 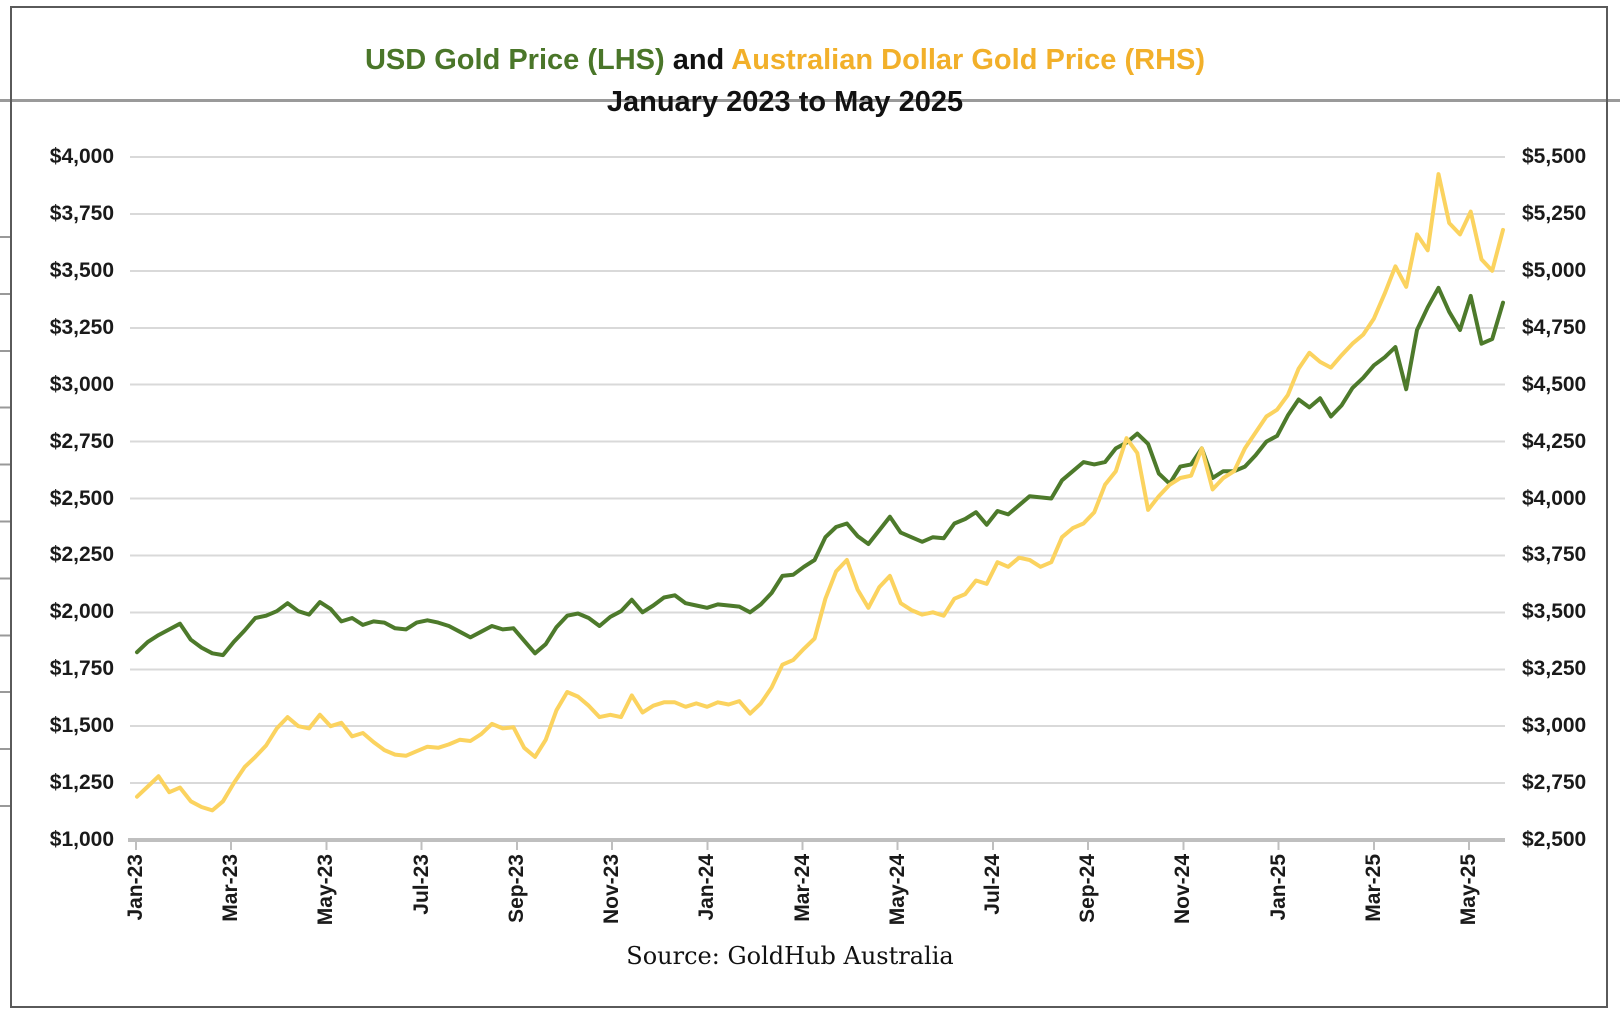 What do you see at coordinates (1554, 156) in the screenshot?
I see `right-axis-tick-label: $5,500` at bounding box center [1554, 156].